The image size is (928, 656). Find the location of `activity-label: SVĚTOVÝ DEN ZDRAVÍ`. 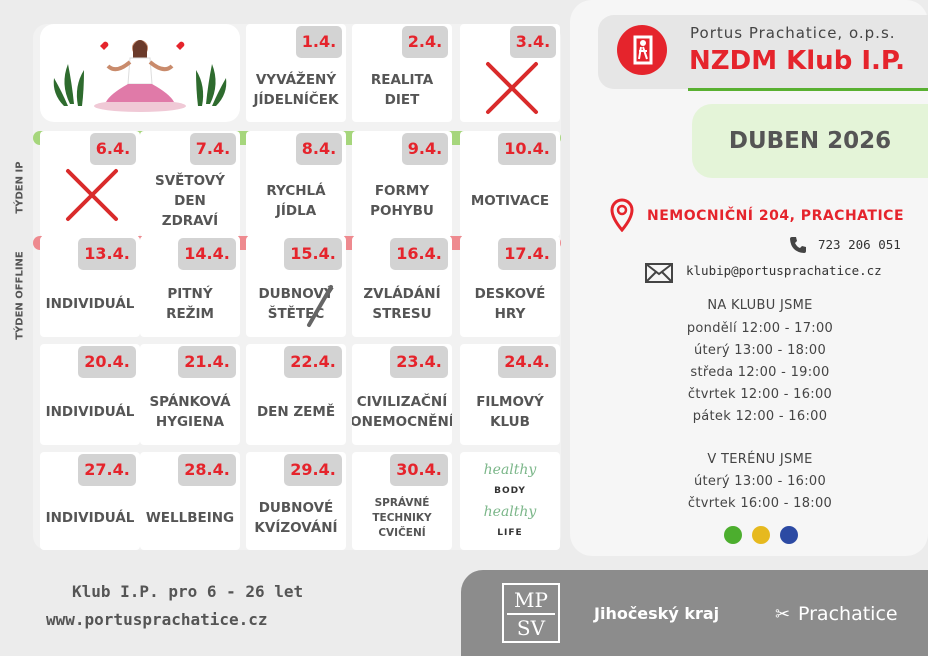

activity-label: SVĚTOVÝ DEN ZDRAVÍ is located at coordinates (190, 201).